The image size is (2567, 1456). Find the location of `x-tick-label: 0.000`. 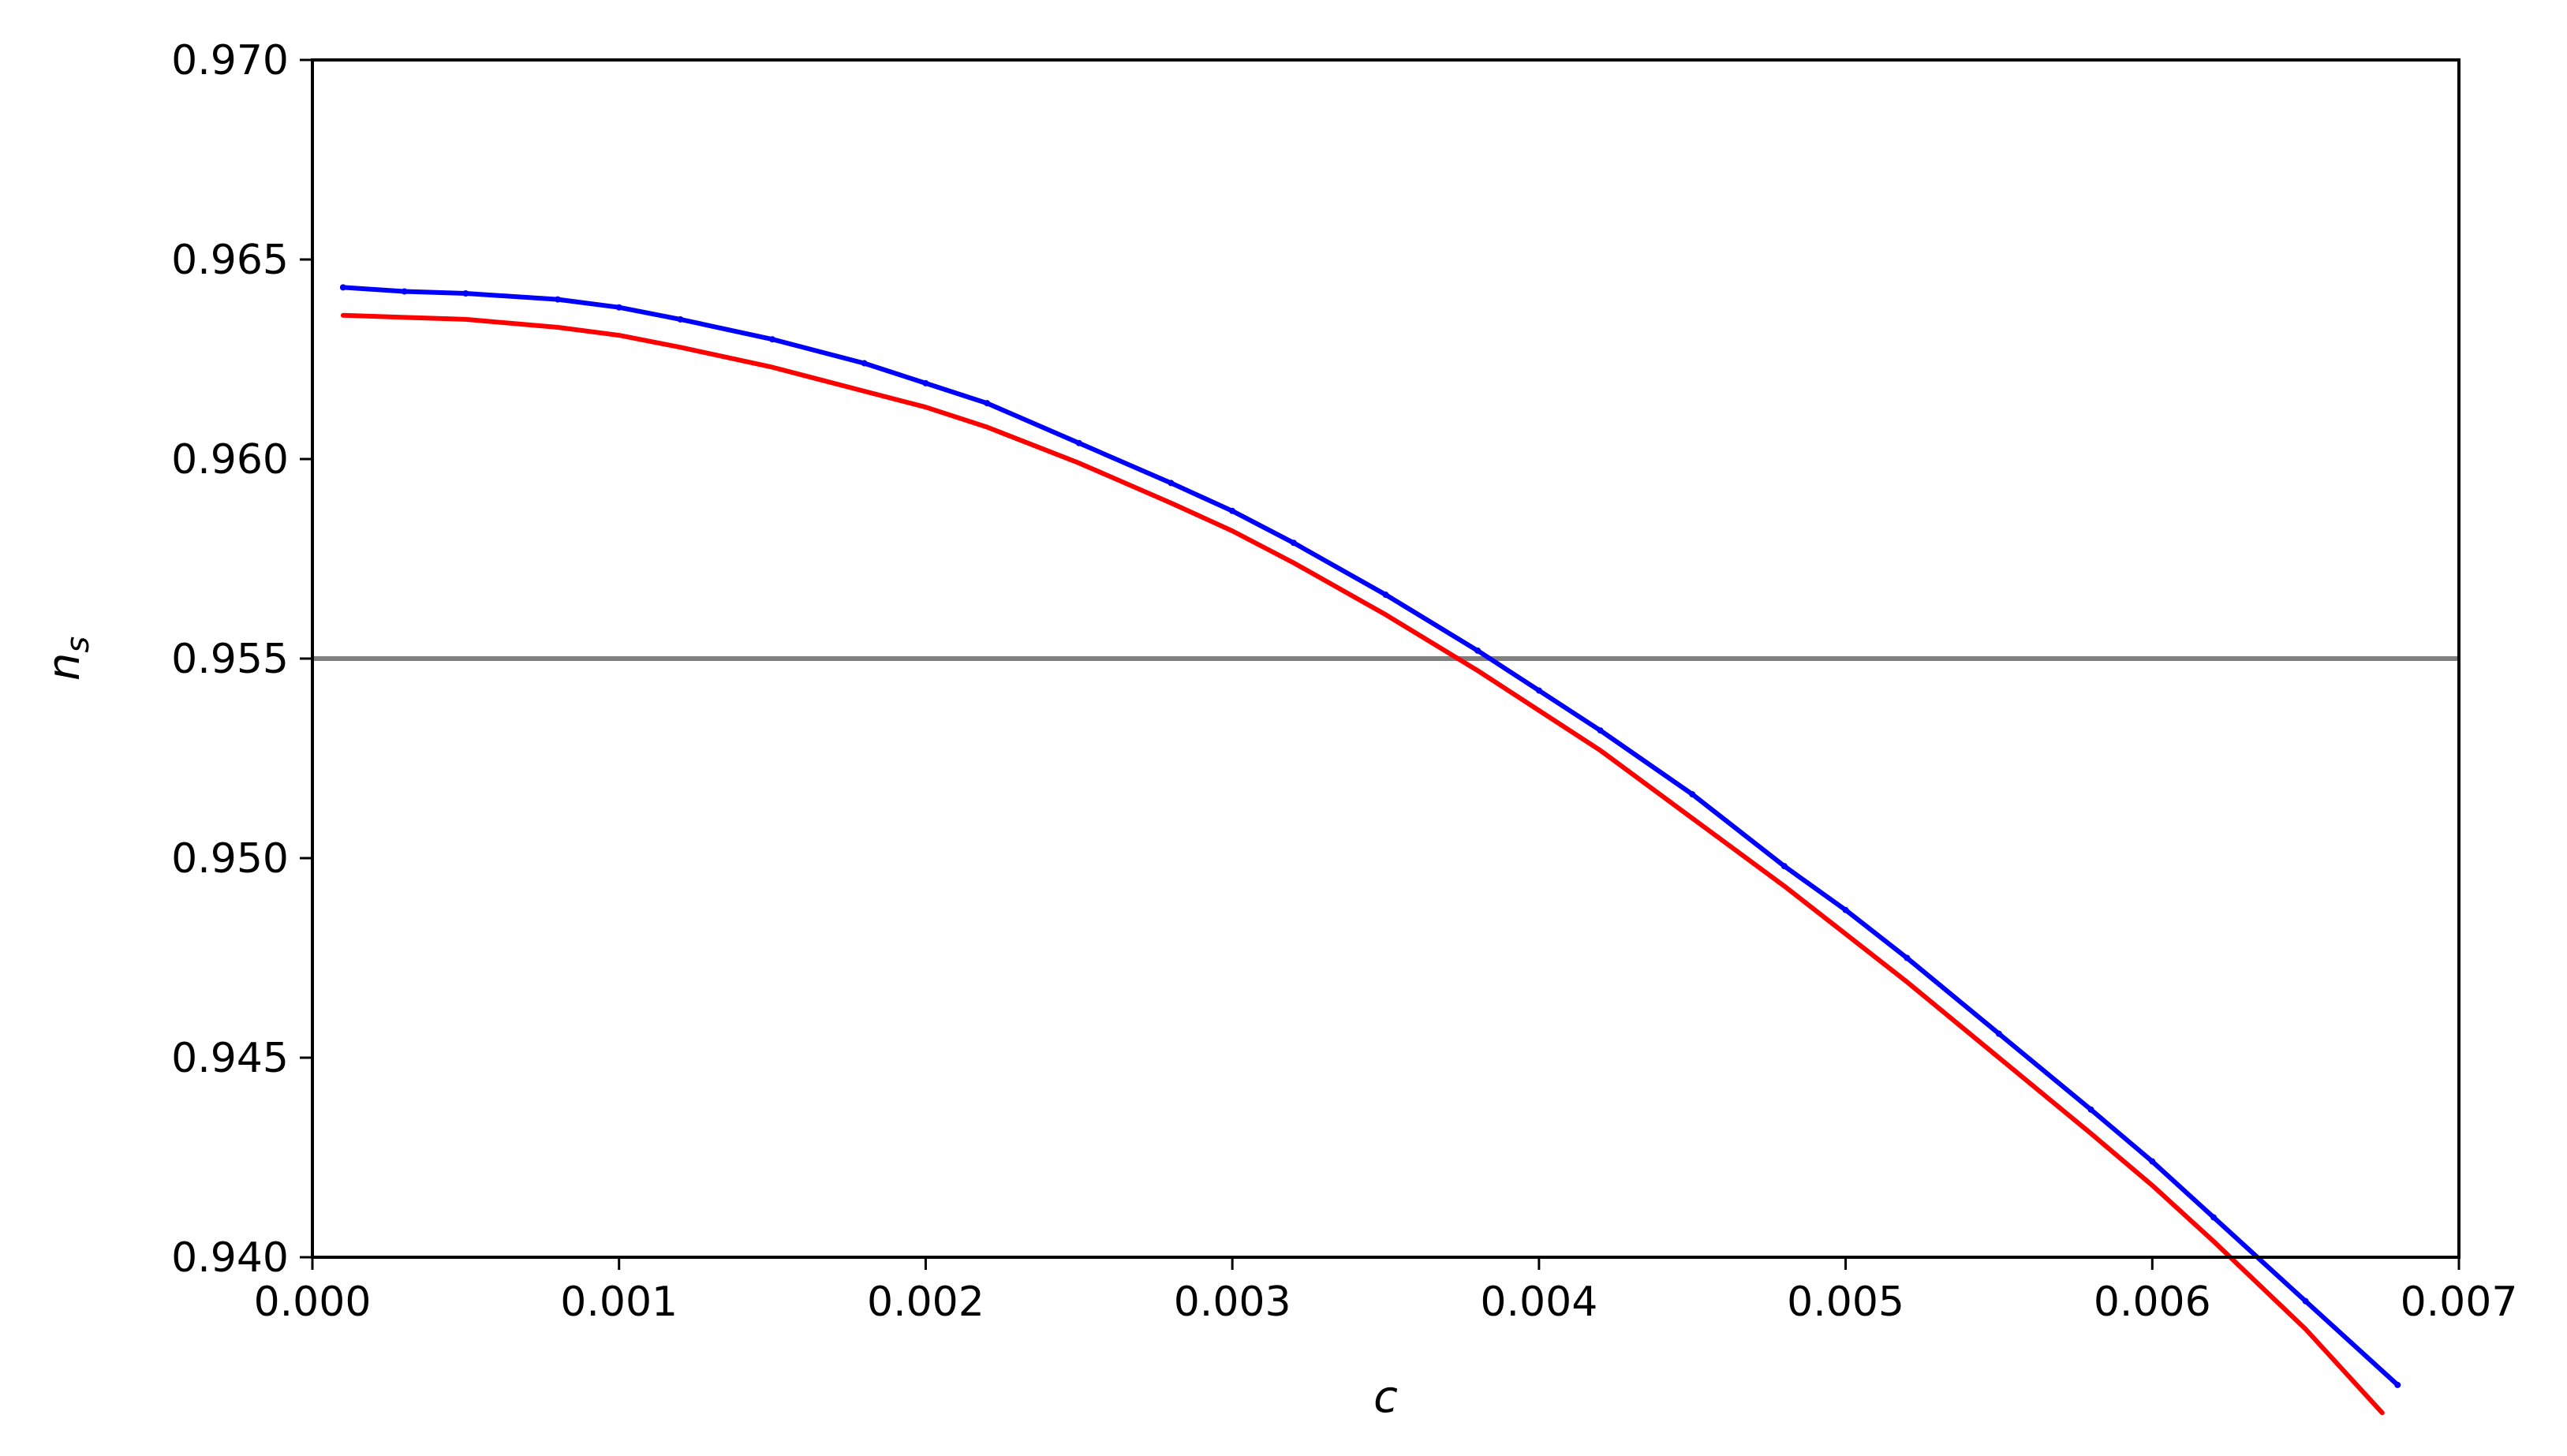

x-tick-label: 0.000 is located at coordinates (313, 1302).